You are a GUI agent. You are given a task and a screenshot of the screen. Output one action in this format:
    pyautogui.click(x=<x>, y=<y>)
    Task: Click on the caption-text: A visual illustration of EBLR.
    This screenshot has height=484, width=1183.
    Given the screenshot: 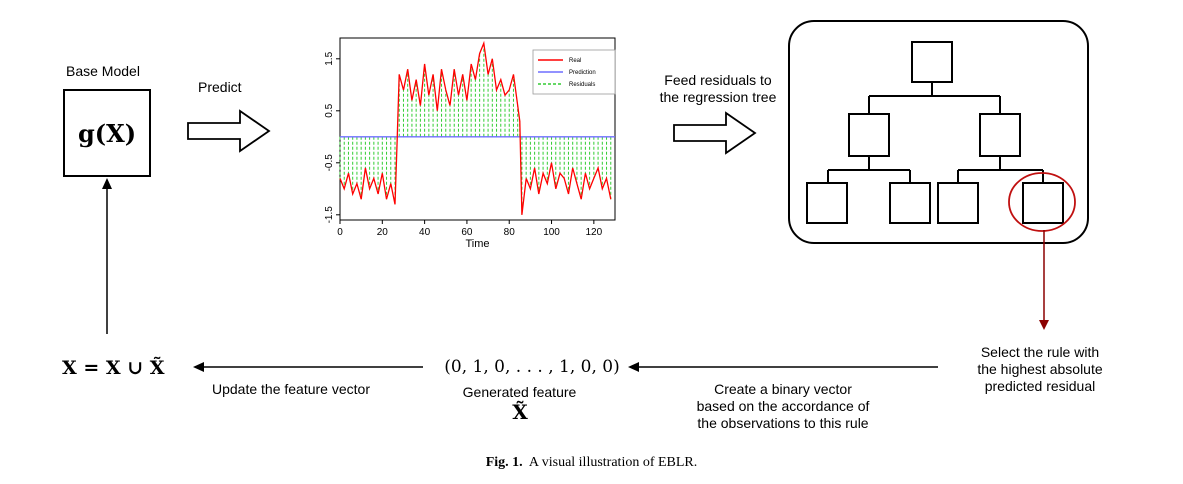 What is the action you would take?
    pyautogui.click(x=613, y=462)
    